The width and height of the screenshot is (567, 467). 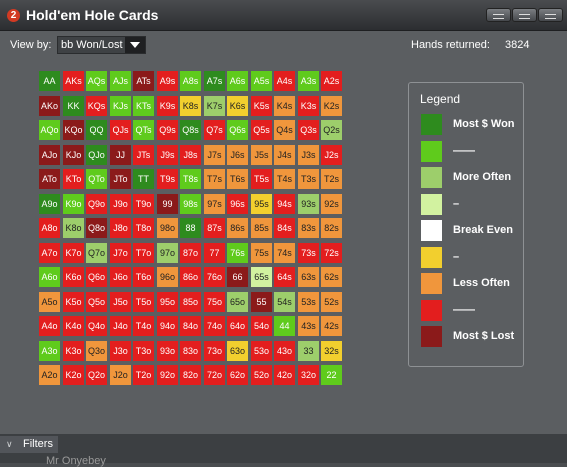 What do you see at coordinates (190, 375) in the screenshot?
I see `hand-cell-82o: 82o` at bounding box center [190, 375].